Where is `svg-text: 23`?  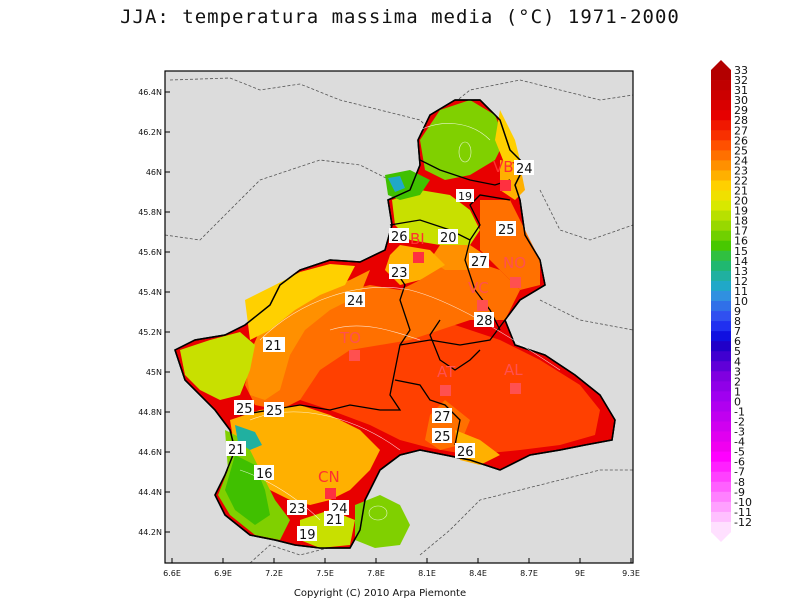
svg-text: 23 is located at coordinates (297, 509).